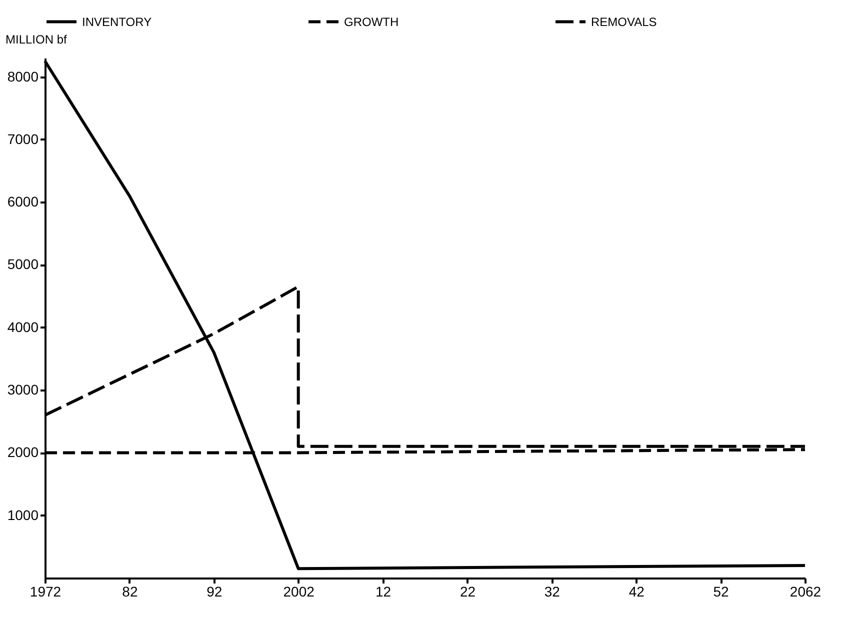 The height and width of the screenshot is (639, 859). Describe the element at coordinates (23, 452) in the screenshot. I see `y-tick-label: 2000` at that location.